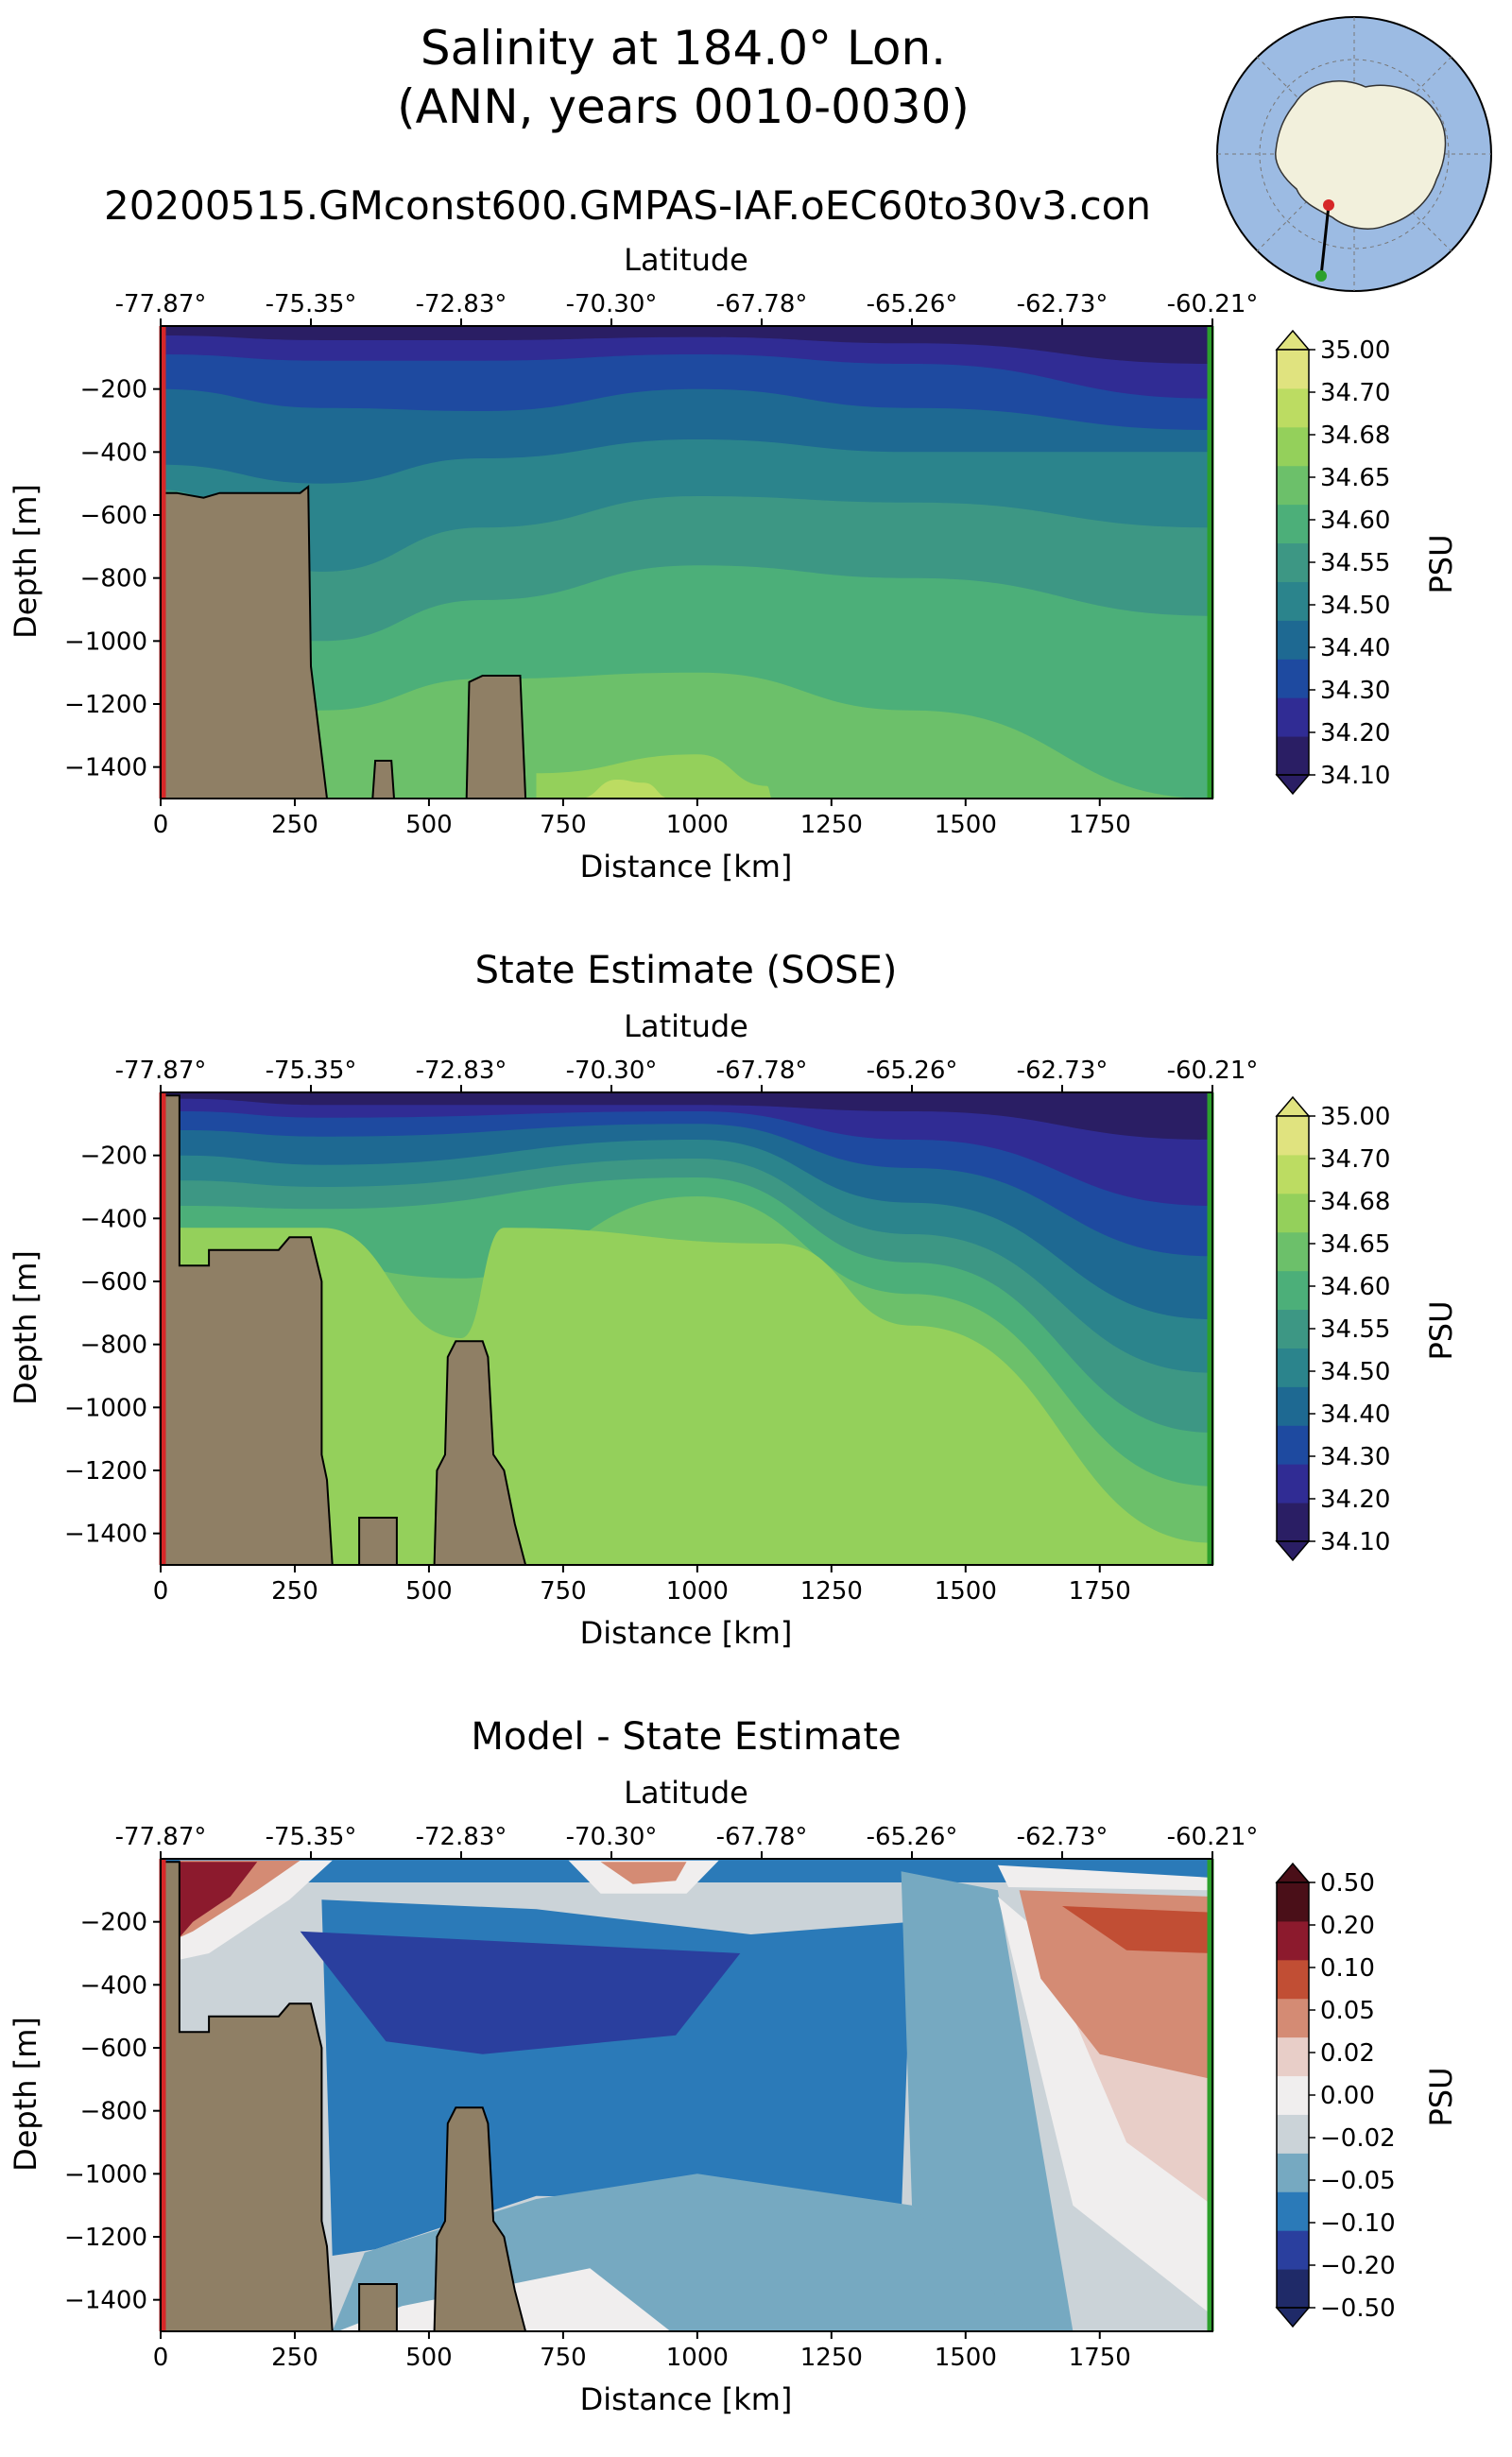 The width and height of the screenshot is (1512, 2457). Describe the element at coordinates (1100, 825) in the screenshot. I see `x-tick-label: 1750` at that location.